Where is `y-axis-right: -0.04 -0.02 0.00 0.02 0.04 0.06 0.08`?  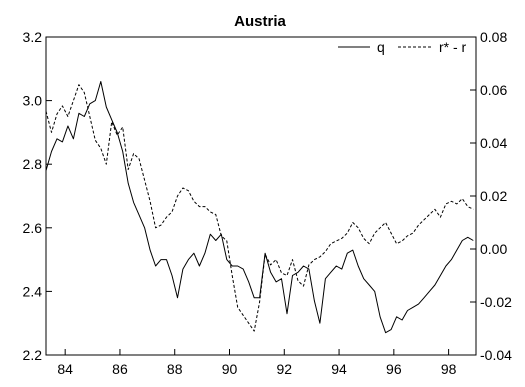 y-axis-right: -0.04 -0.02 0.00 0.02 0.04 0.06 0.08 is located at coordinates (491, 196).